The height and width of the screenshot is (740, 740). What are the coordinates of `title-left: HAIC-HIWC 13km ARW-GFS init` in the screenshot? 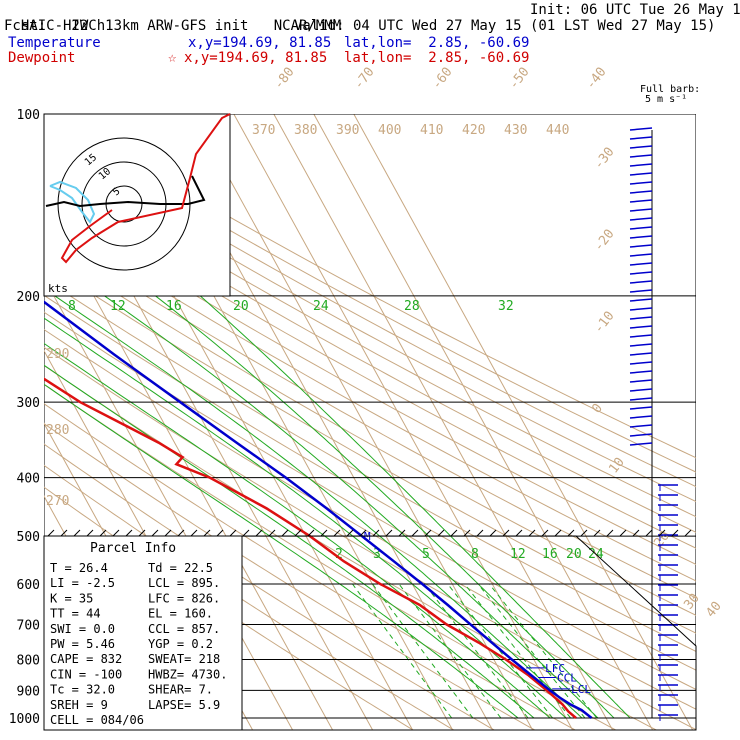 It's located at (134, 26).